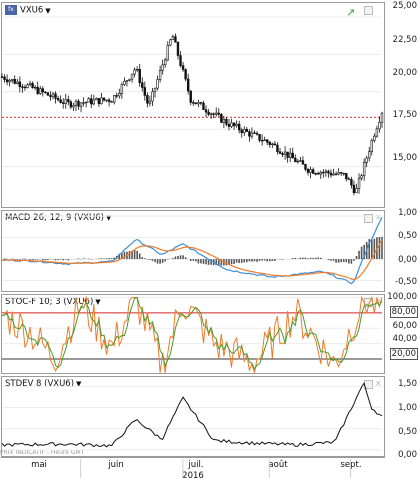 This screenshot has width=419, height=481. What do you see at coordinates (407, 455) in the screenshot?
I see `stdev-tick: 0,00` at bounding box center [407, 455].